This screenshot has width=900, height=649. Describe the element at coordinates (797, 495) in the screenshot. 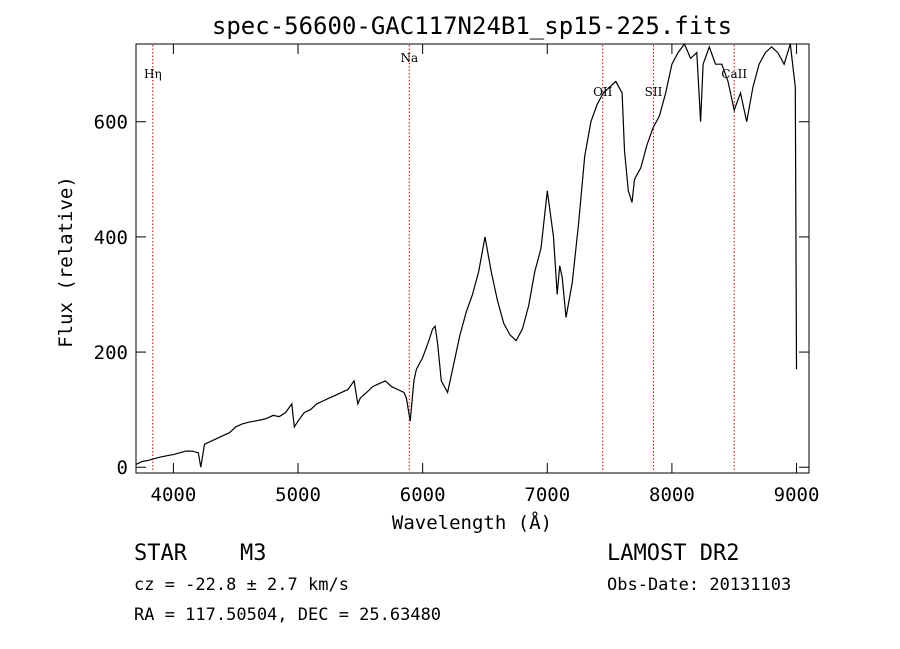

I see `x-tick-label: 9000` at that location.